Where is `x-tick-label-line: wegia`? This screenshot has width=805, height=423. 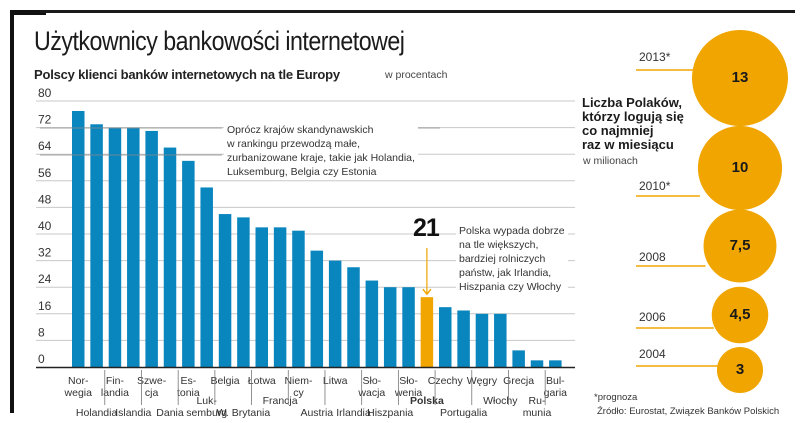
x-tick-label-line: wegia is located at coordinates (78, 393).